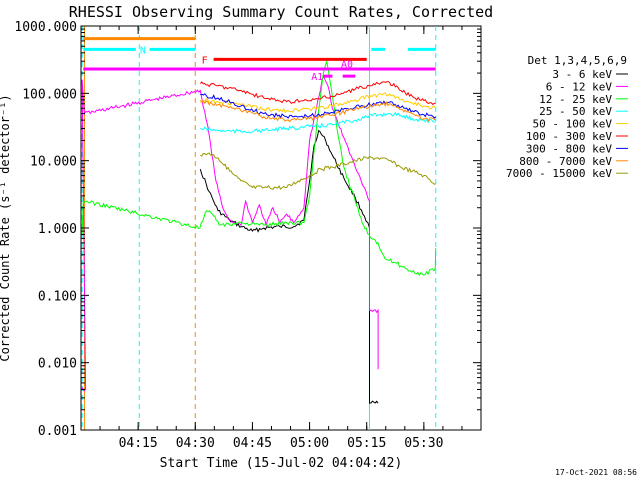 The width and height of the screenshot is (640, 480). I want to click on legend-label: 3 - 6 keV, so click(582, 74).